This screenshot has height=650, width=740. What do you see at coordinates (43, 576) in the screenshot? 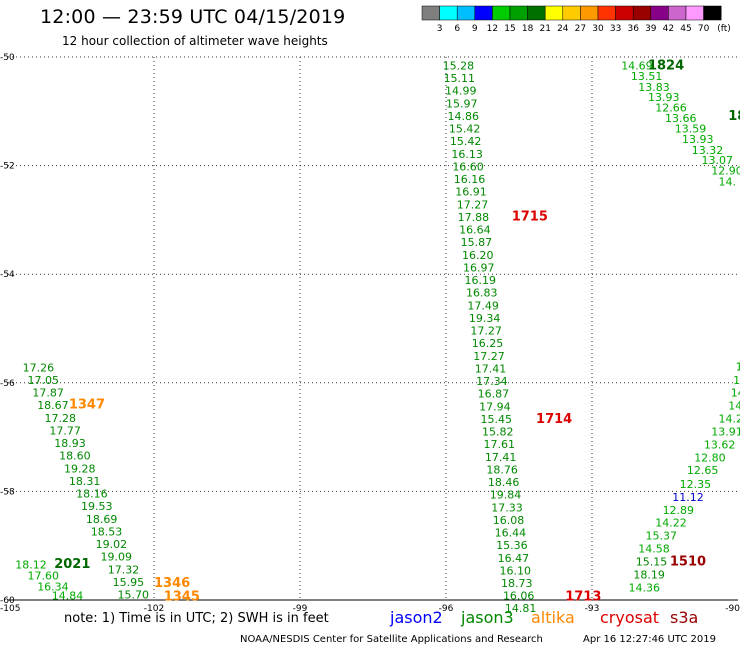
I see `wave-height-value: 17.60` at bounding box center [43, 576].